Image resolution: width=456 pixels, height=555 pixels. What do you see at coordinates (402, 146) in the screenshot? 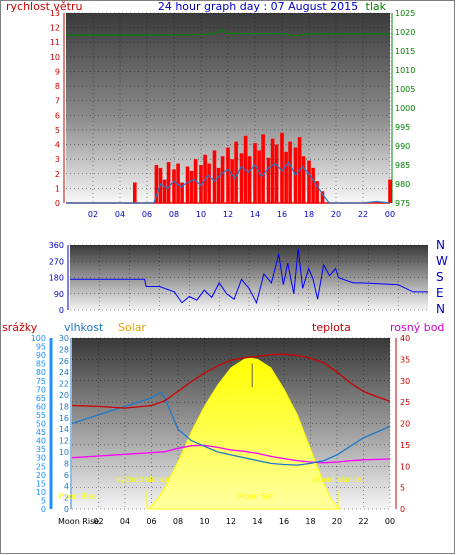
I see `pressure-y-tick: 990` at bounding box center [402, 146].